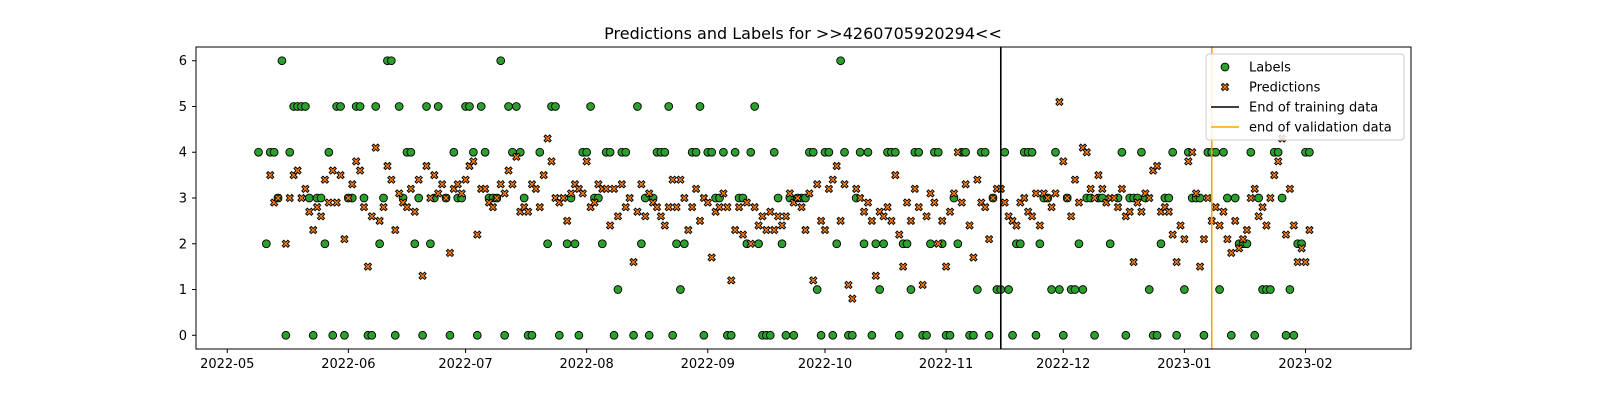 Image resolution: width=1600 pixels, height=400 pixels. I want to click on y-tick-label: 3, so click(183, 199).